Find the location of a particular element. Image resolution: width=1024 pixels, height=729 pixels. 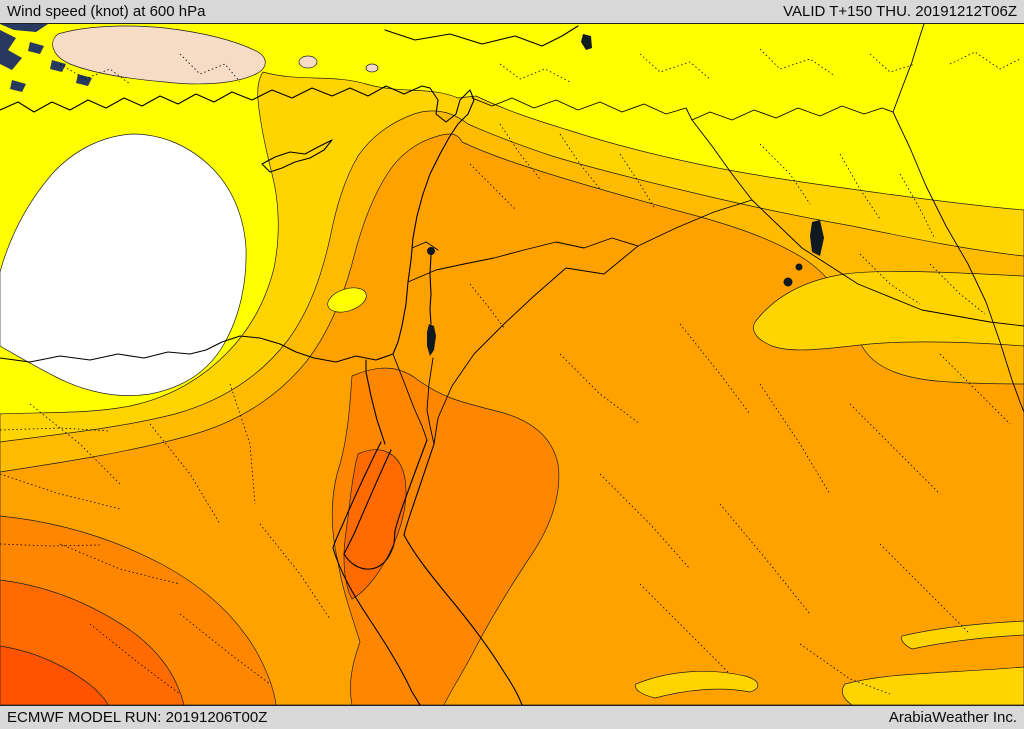

border-iran-iraq is located at coordinates (958, 262).